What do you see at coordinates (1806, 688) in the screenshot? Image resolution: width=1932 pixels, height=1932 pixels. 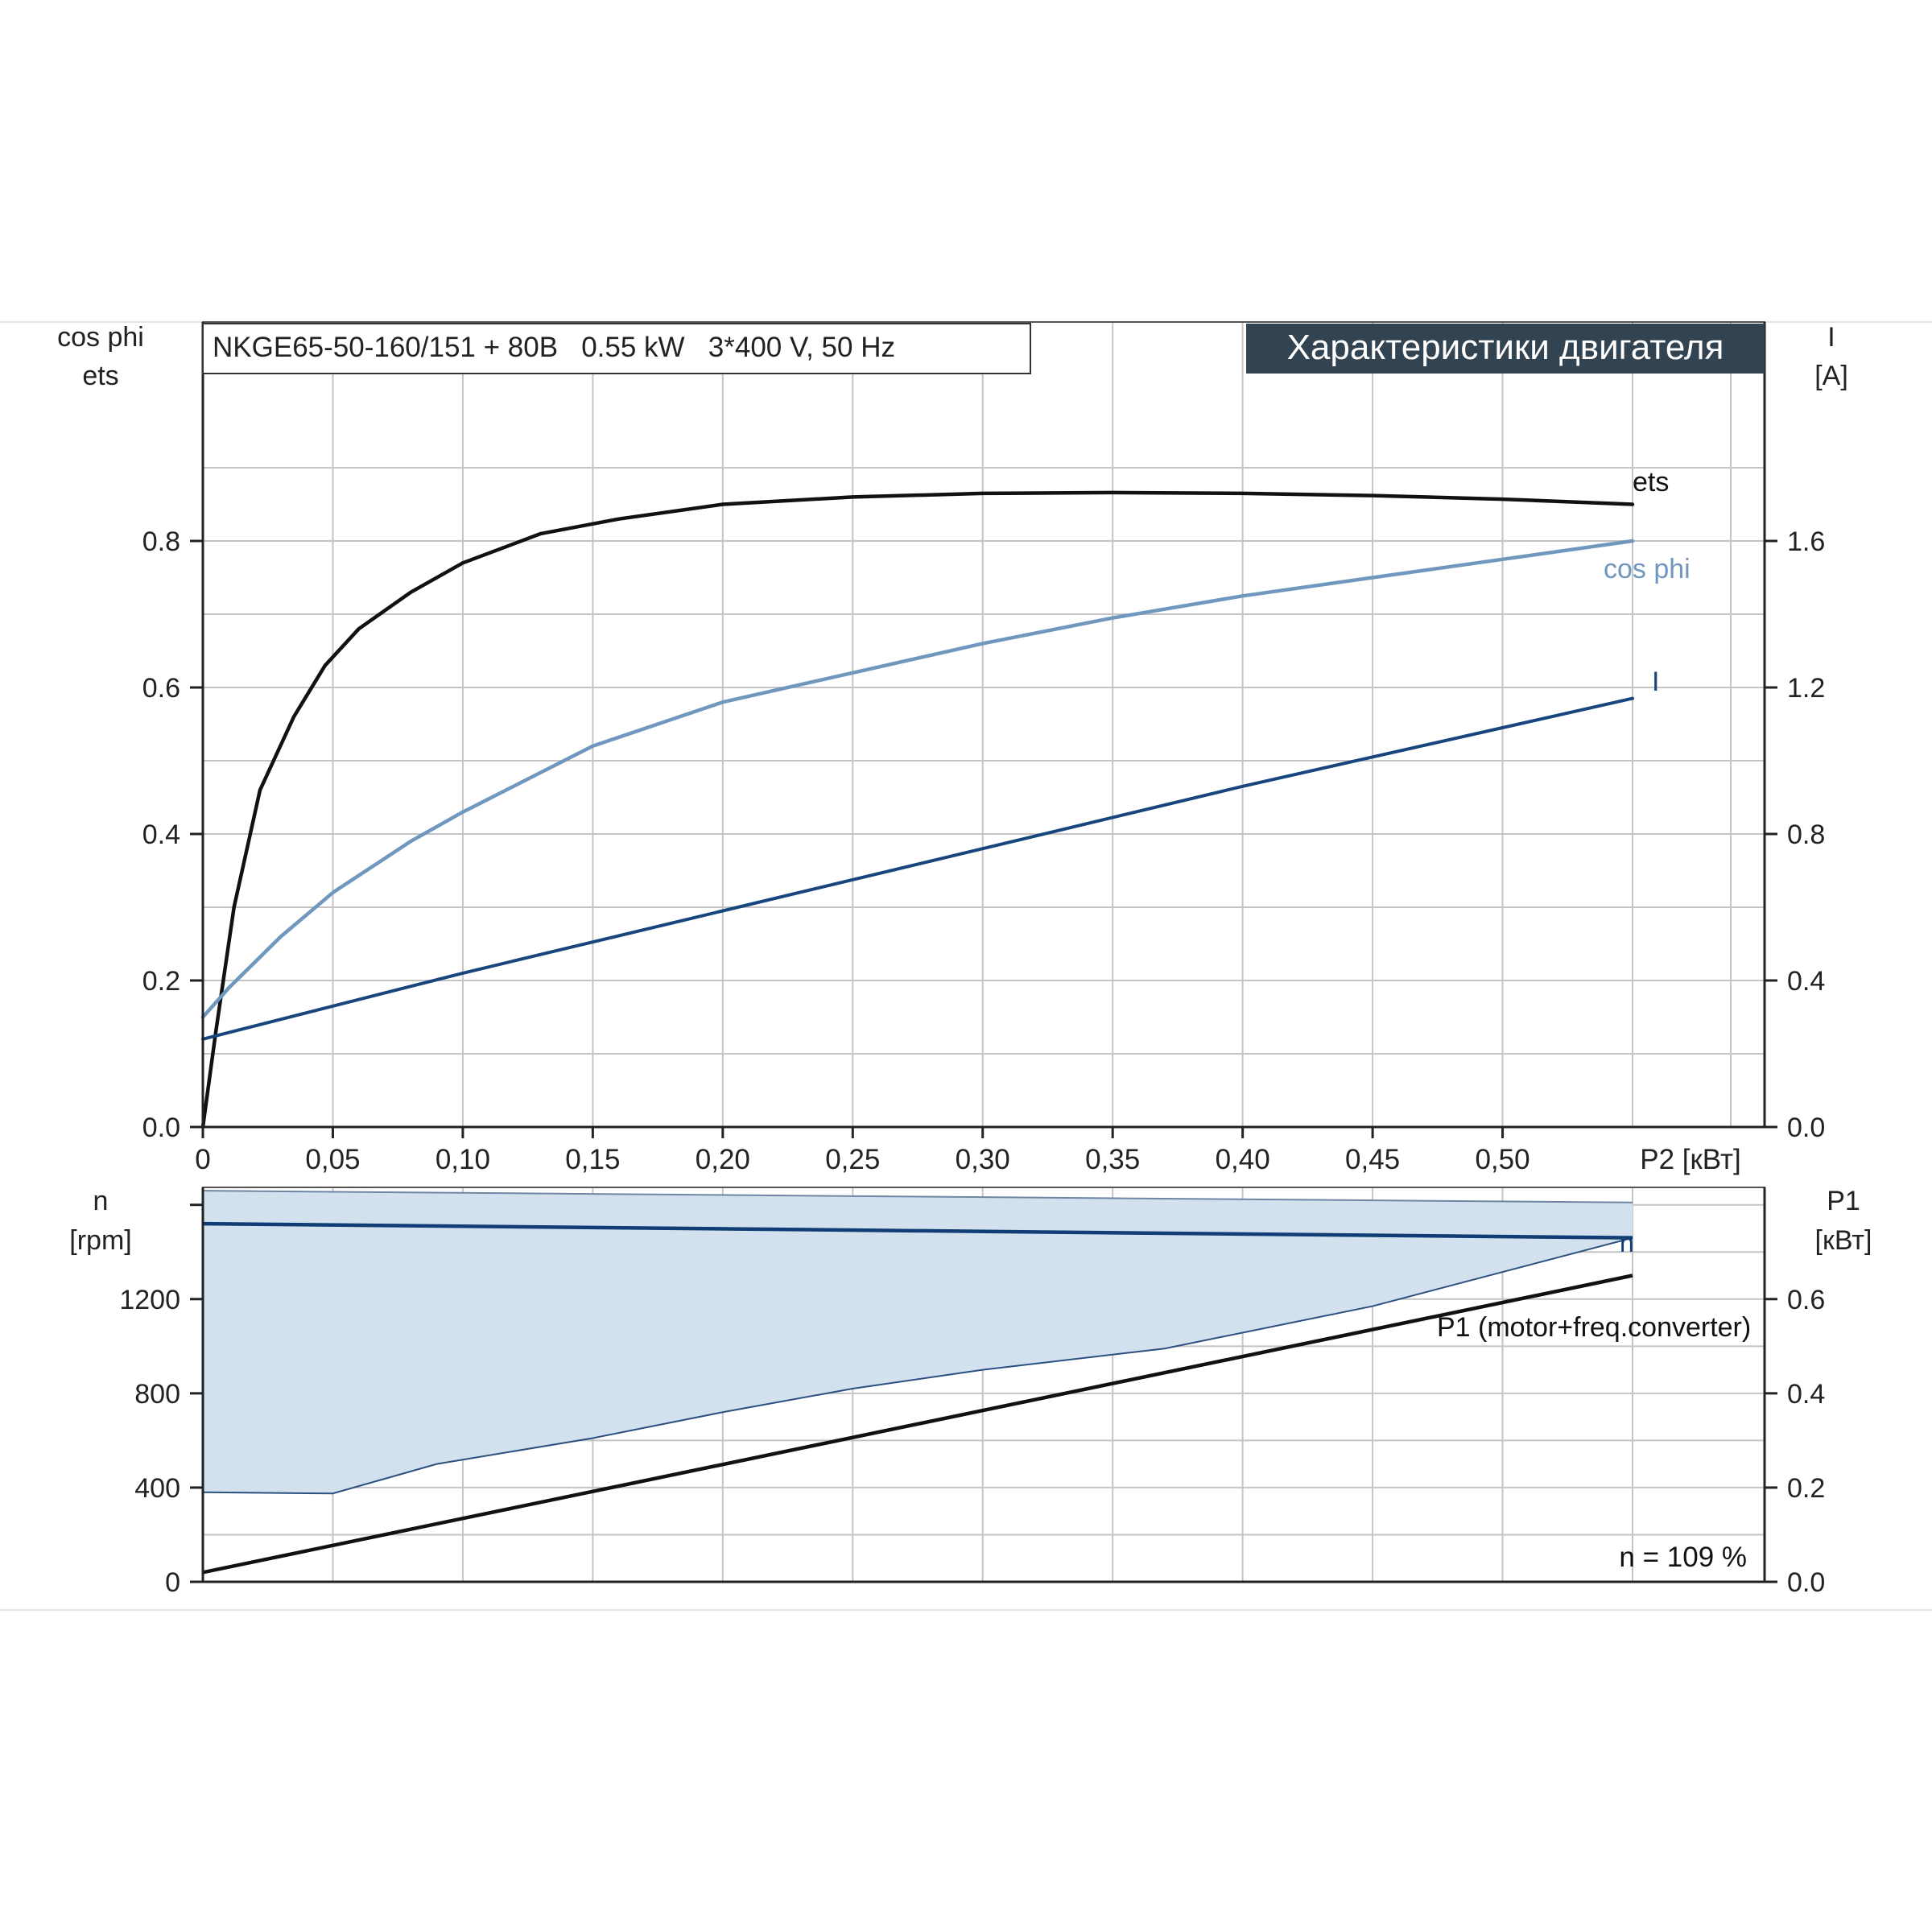 I see `upper-right-tick-label: 1.2` at bounding box center [1806, 688].